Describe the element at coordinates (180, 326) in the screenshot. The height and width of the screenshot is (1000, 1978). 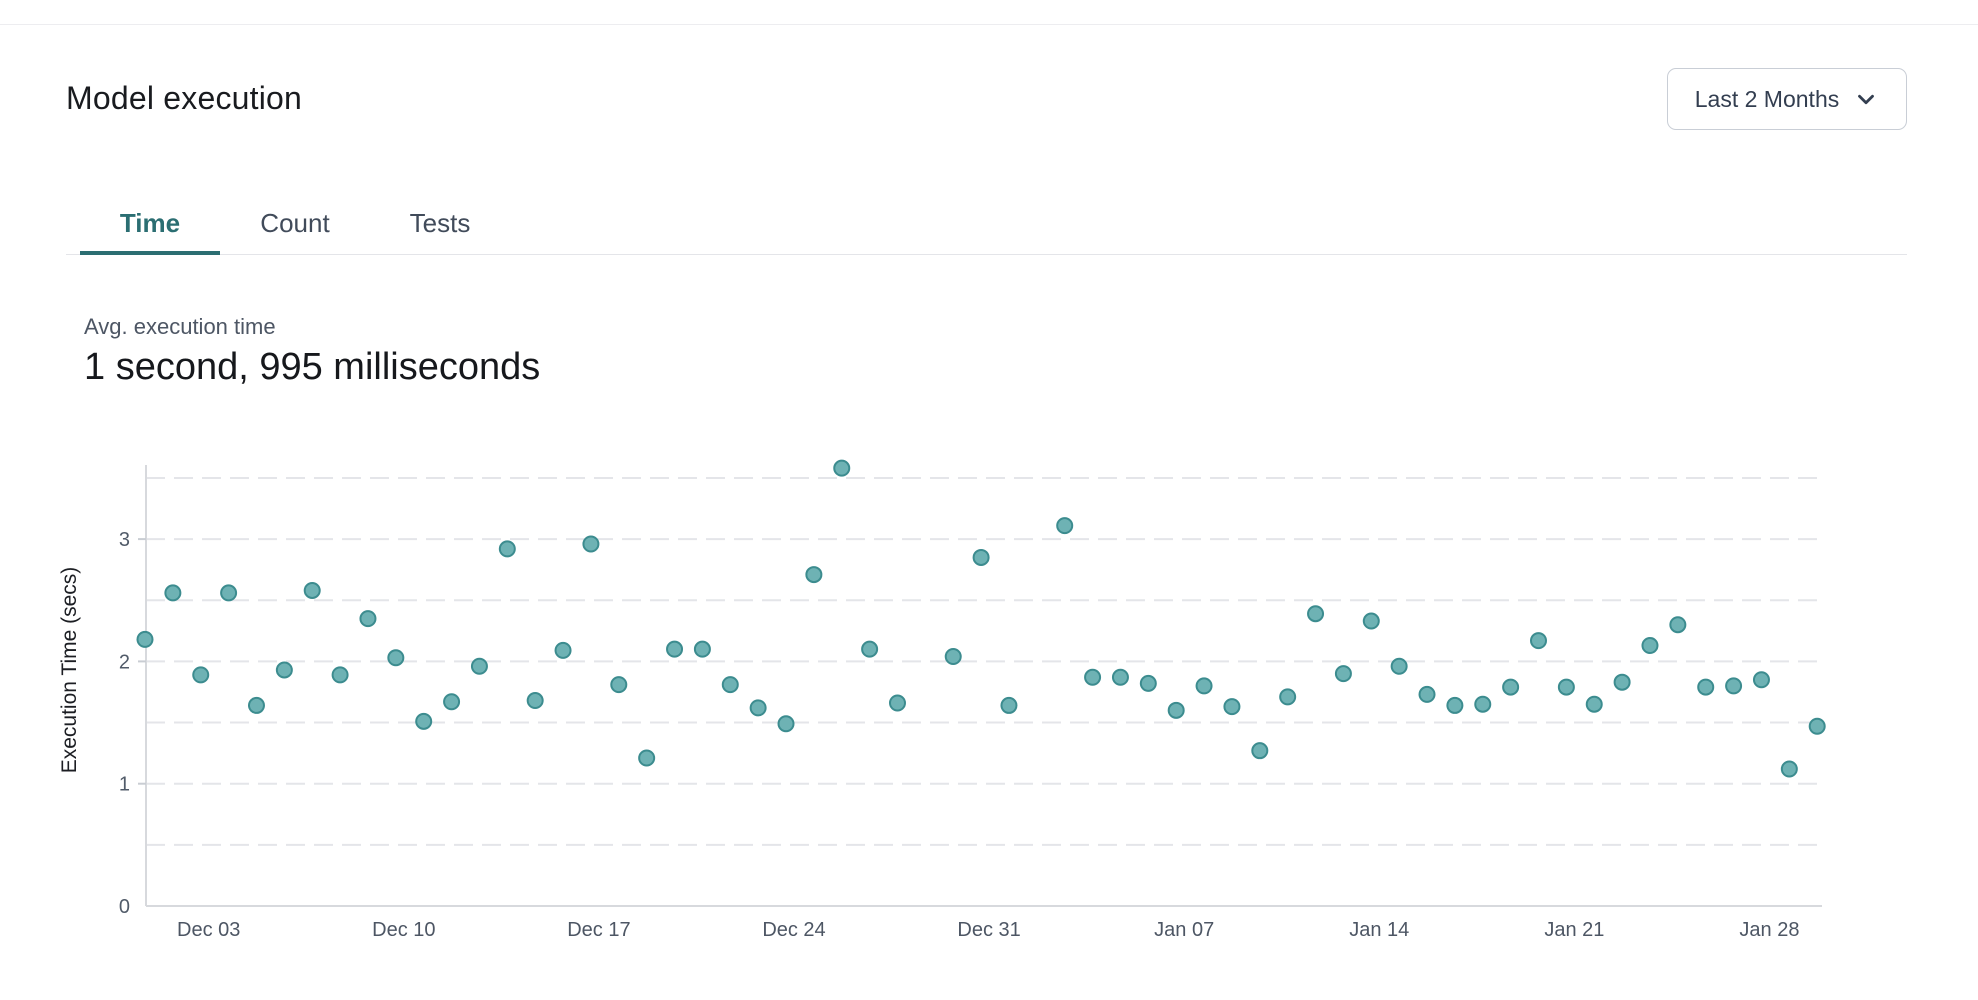
I see `stat-label: Avg. execution time` at that location.